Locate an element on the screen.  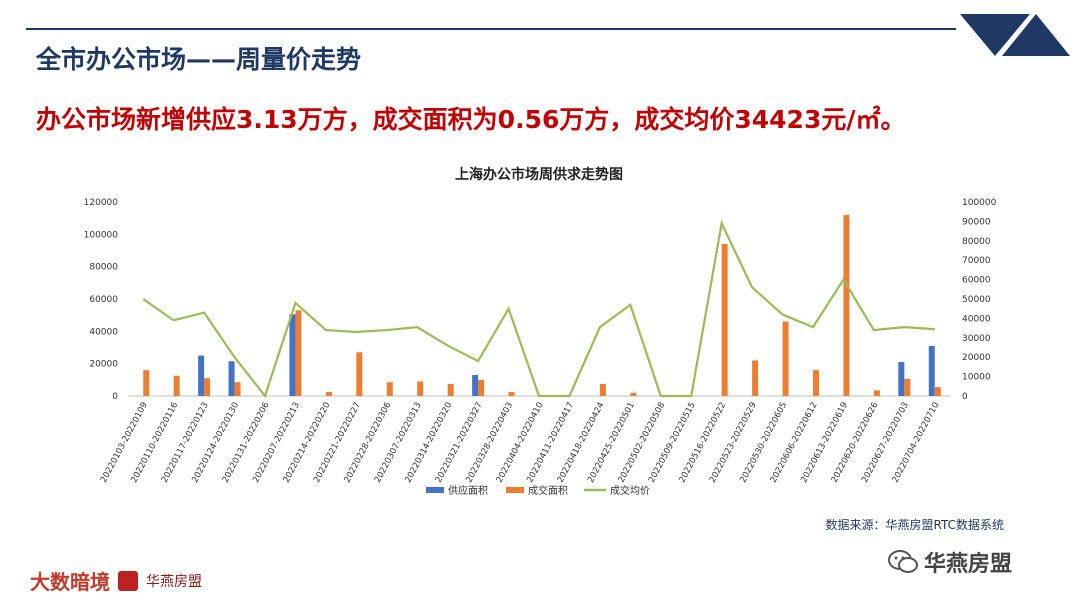
y-right-tick-label: 0 is located at coordinates (965, 397).